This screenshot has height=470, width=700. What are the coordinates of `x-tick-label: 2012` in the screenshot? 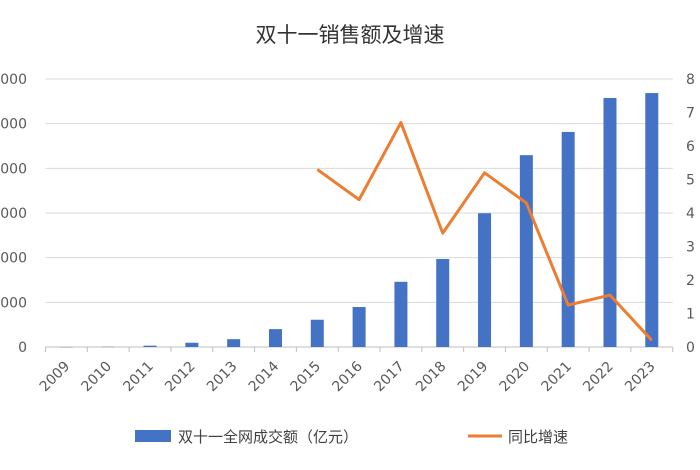 It's located at (180, 377).